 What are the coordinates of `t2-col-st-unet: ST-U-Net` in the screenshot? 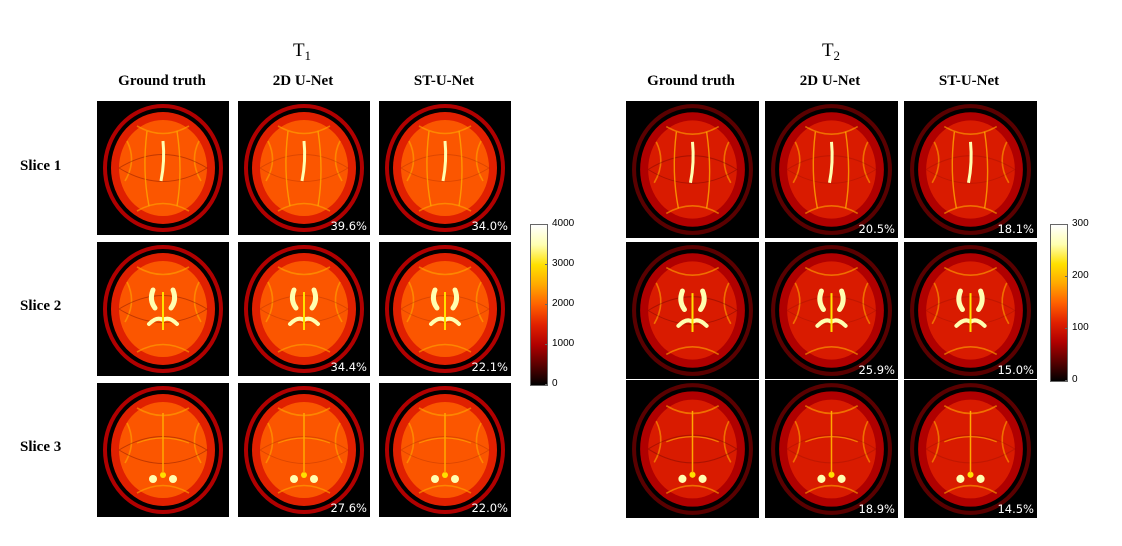 It's located at (969, 81).